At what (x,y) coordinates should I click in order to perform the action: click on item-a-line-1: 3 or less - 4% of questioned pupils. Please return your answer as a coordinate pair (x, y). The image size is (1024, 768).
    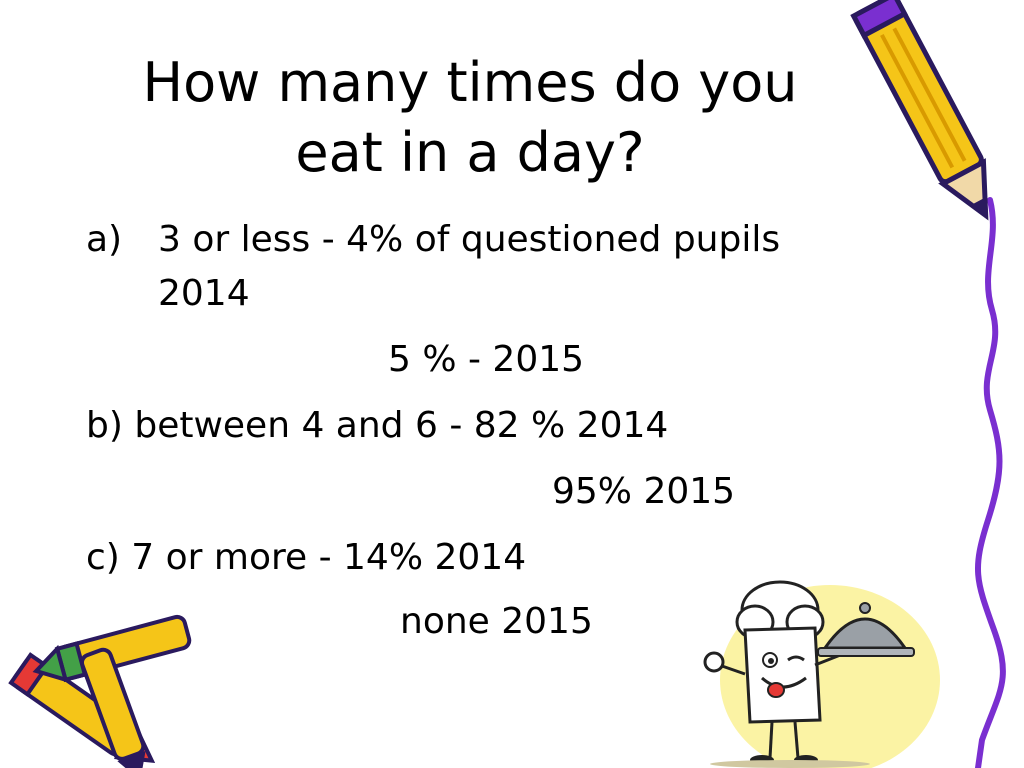
    Looking at the image, I should click on (469, 239).